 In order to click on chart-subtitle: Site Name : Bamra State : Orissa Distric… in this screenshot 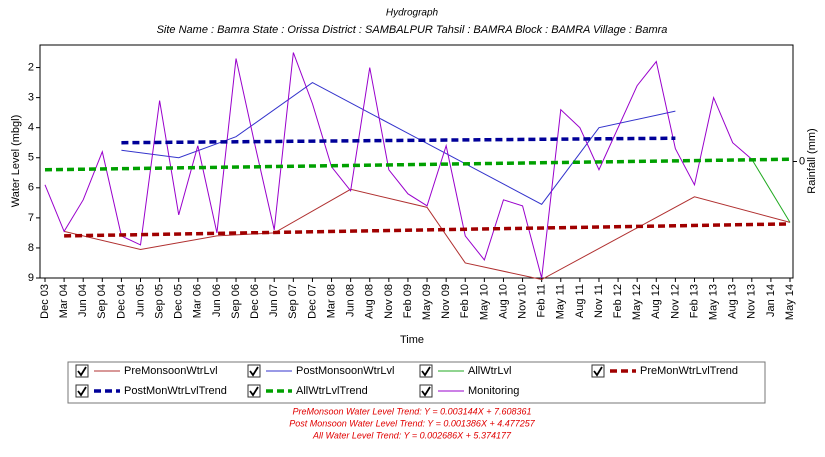, I will do `click(412, 30)`.